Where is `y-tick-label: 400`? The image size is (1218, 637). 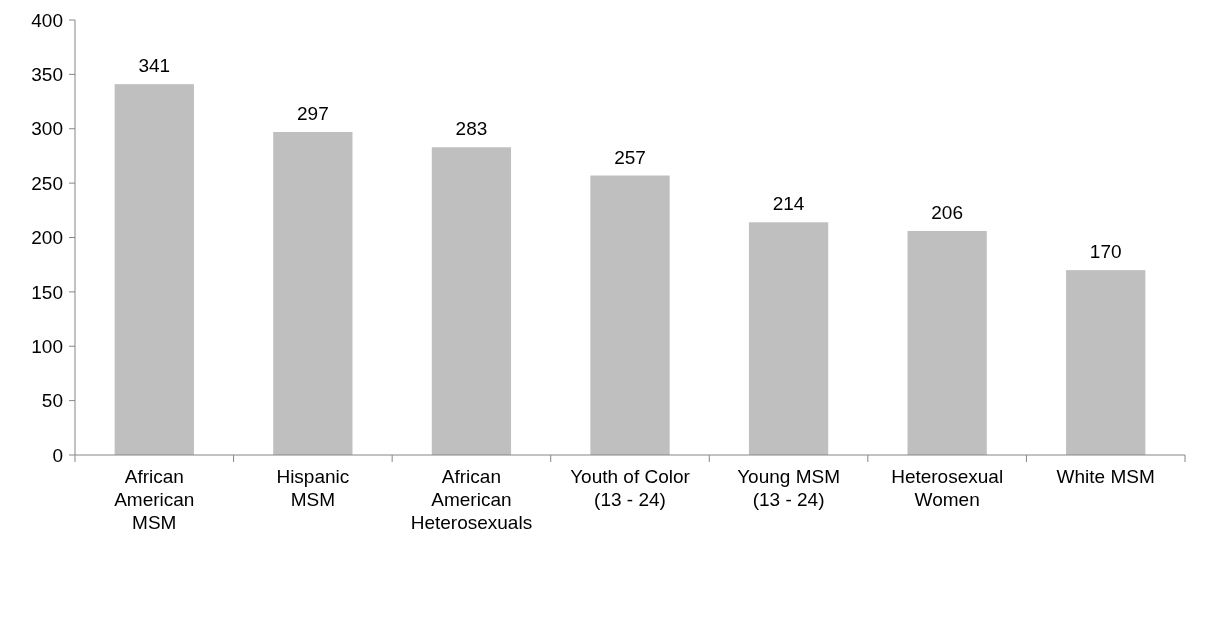 y-tick-label: 400 is located at coordinates (47, 20).